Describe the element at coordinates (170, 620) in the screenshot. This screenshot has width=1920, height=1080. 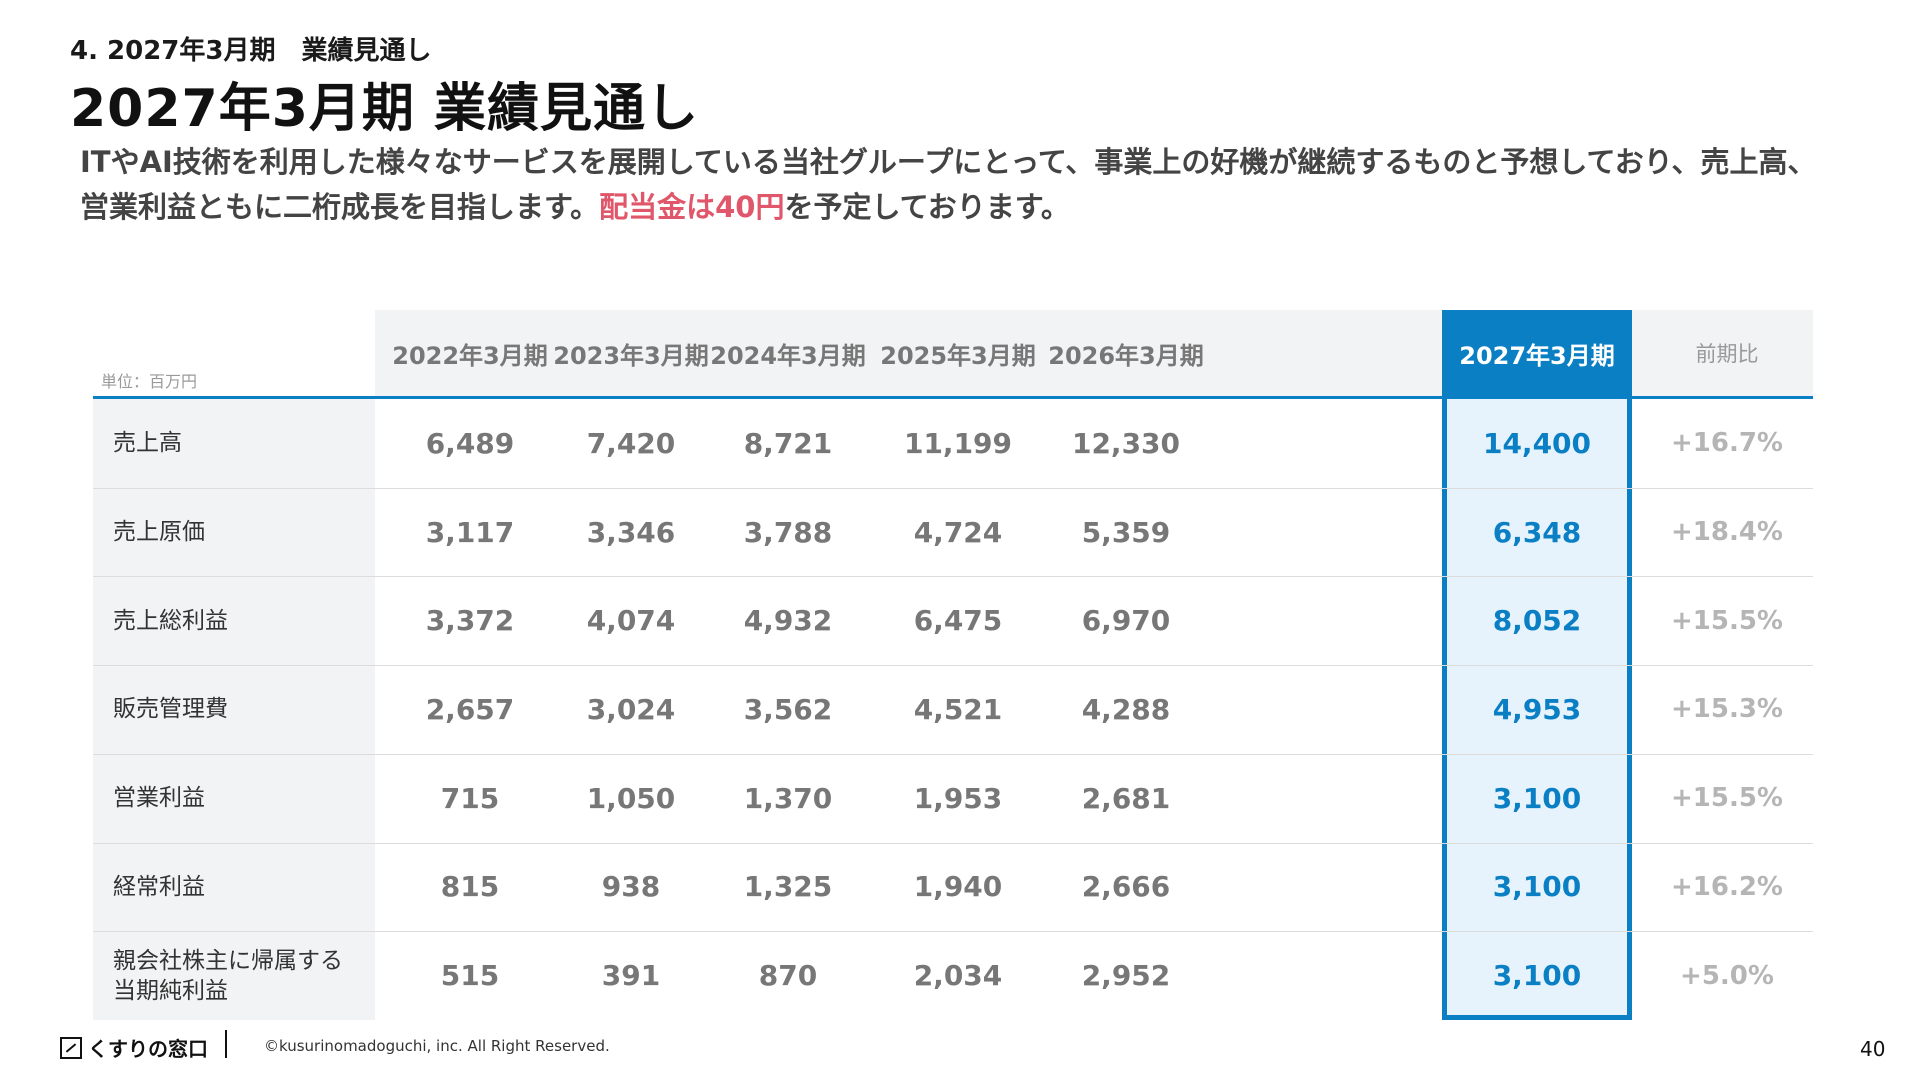
I see `row-label: 売上総利益` at that location.